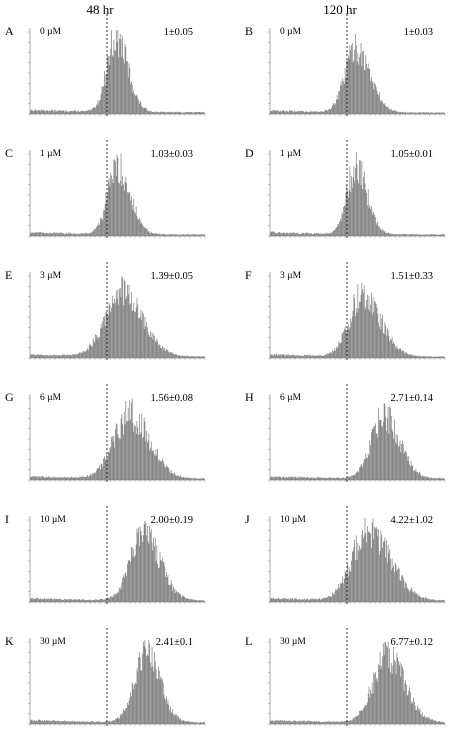 This screenshot has width=474, height=756. Describe the element at coordinates (291, 154) in the screenshot. I see `concentration-label: 1 µM` at that location.